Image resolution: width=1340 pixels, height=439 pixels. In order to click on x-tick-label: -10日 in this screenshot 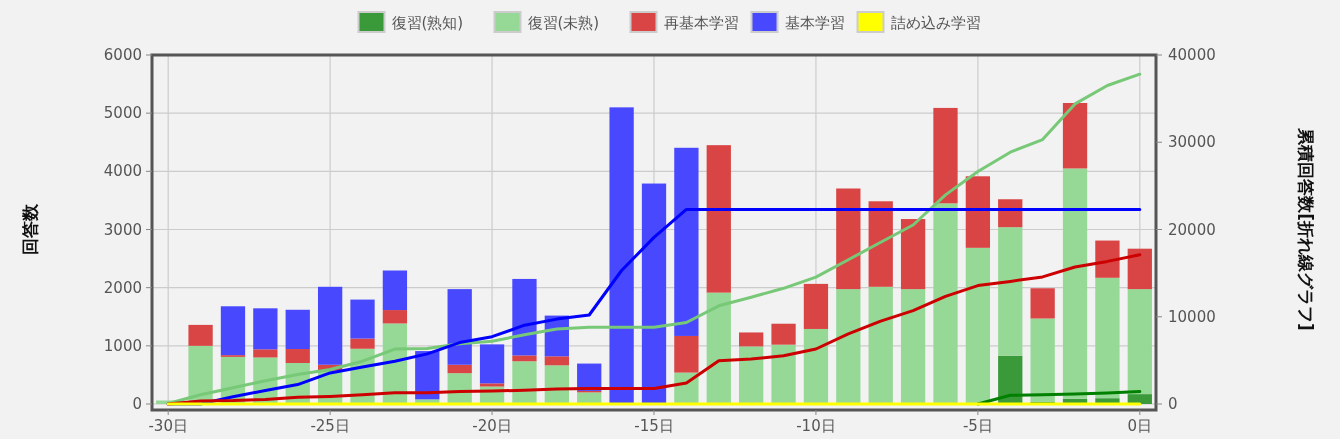, I will do `click(816, 426)`.